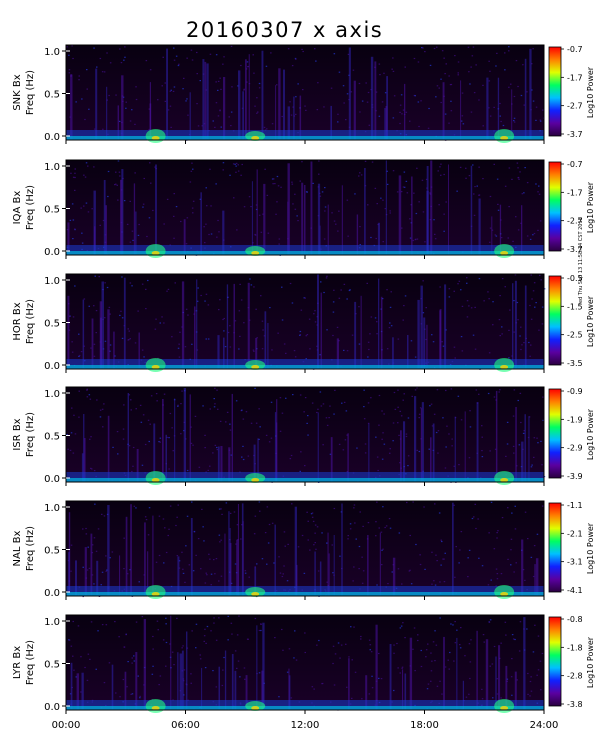  What do you see at coordinates (575, 335) in the screenshot?
I see `colorbar-tick-label: -2.5` at bounding box center [575, 335].